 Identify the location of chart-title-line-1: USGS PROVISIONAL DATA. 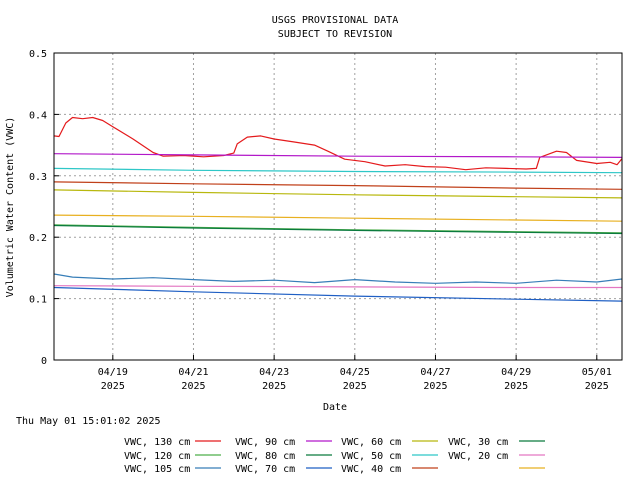
(335, 20).